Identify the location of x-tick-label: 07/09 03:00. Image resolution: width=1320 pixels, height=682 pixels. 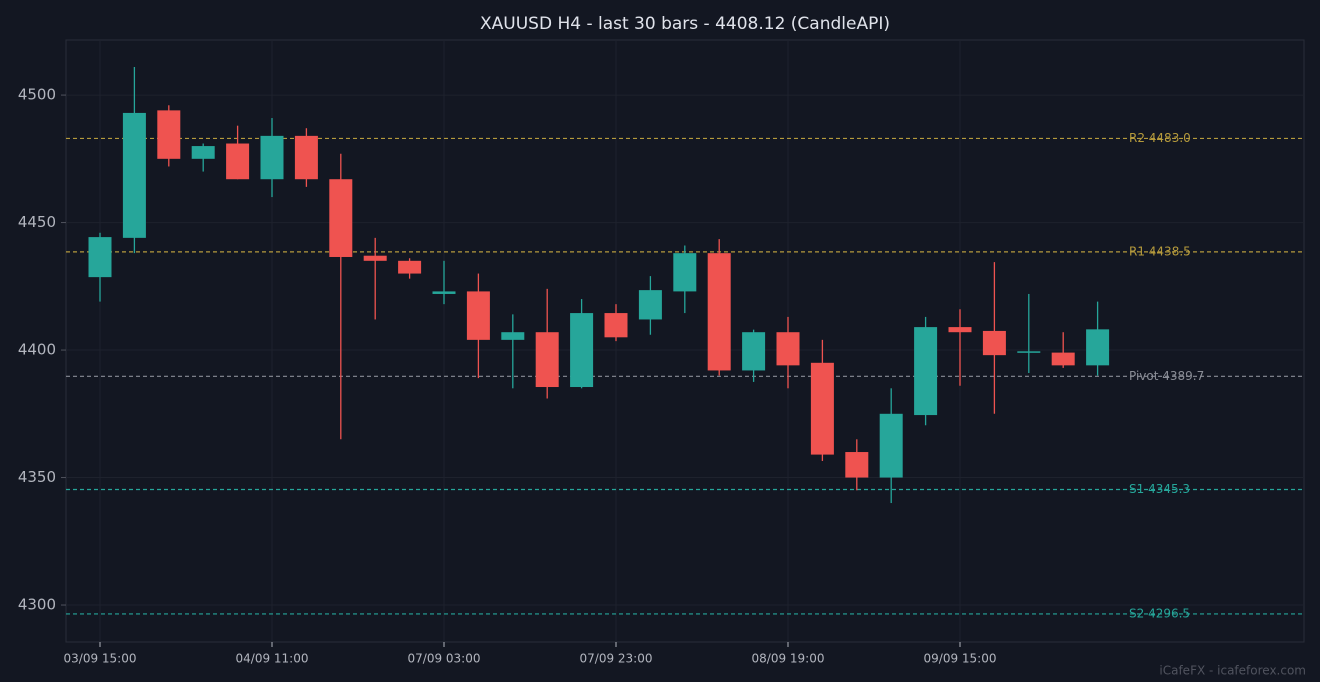
(444, 659).